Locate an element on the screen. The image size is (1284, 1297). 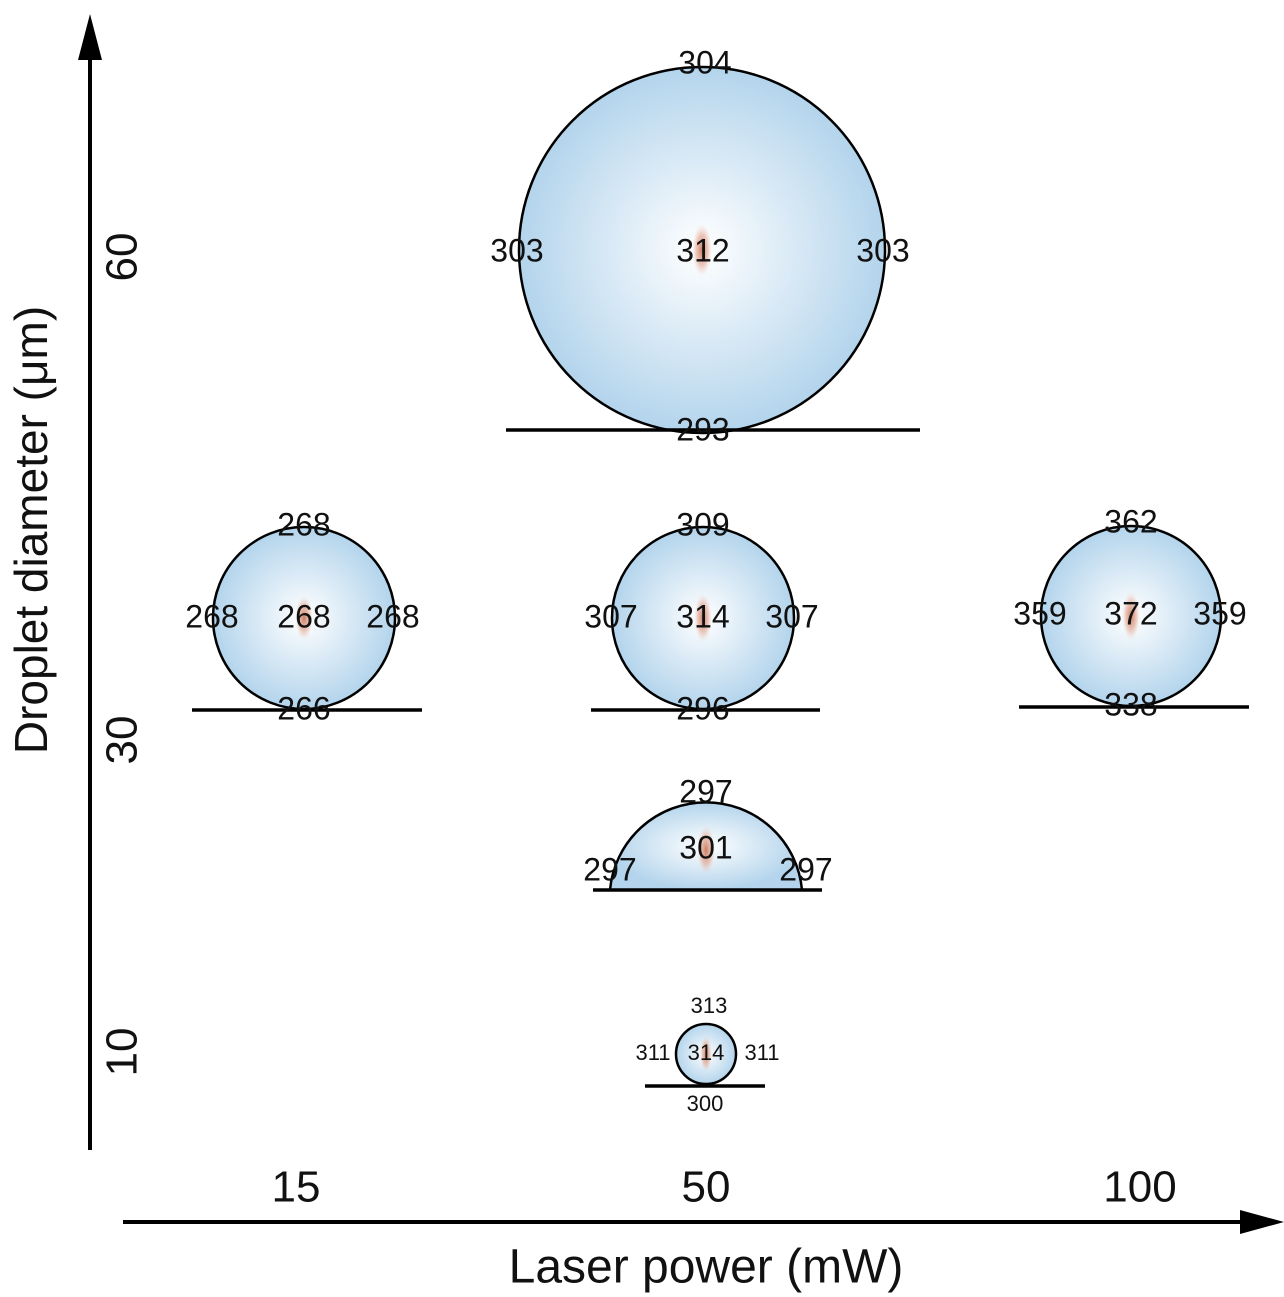
y-tick-label: 60 is located at coordinates (122, 257).